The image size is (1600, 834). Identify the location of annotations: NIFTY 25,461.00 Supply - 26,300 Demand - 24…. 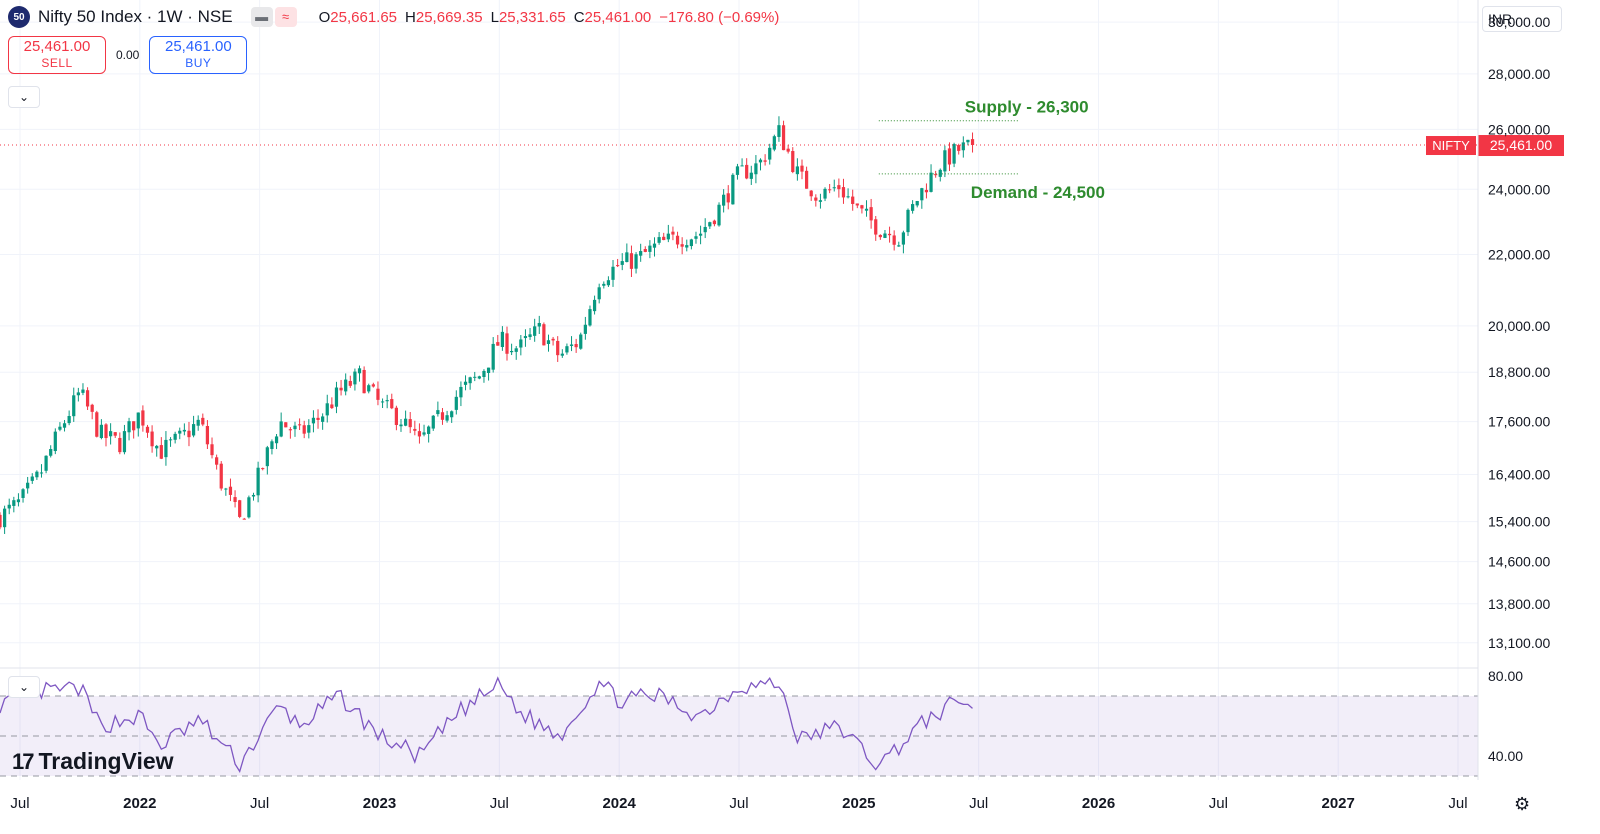
(782, 150).